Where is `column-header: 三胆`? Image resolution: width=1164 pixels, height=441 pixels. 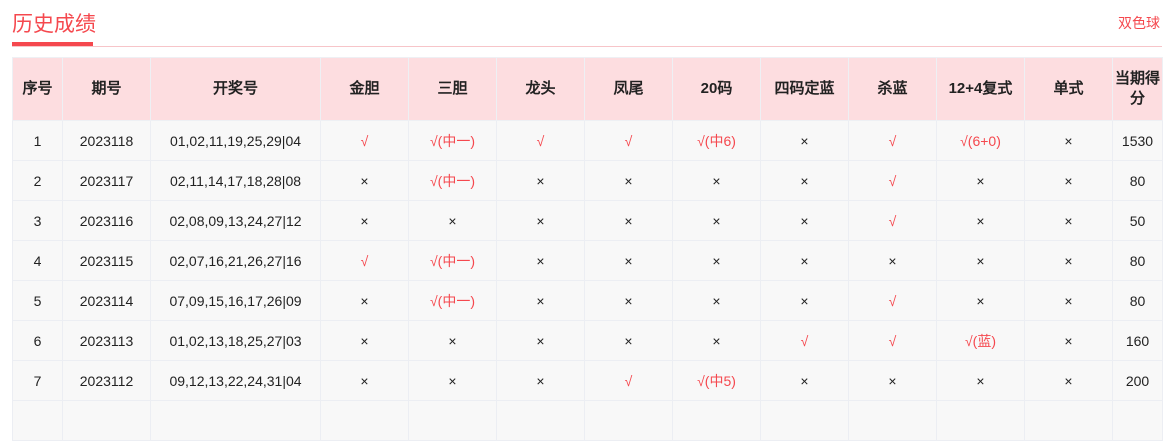 column-header: 三胆 is located at coordinates (452, 89).